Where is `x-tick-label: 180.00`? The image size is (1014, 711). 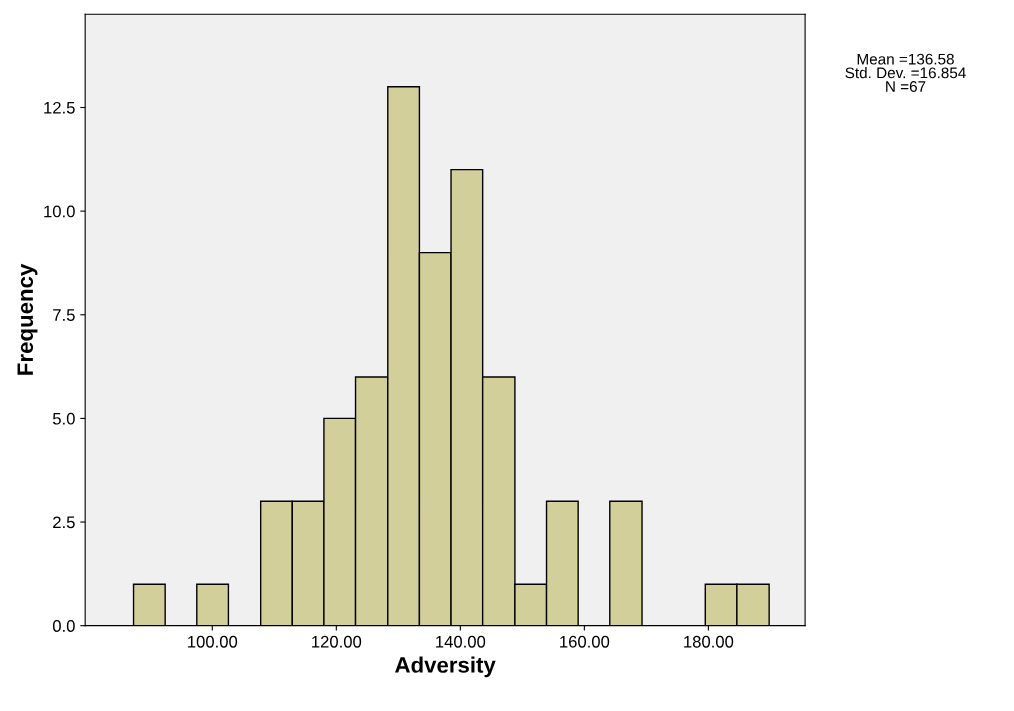
x-tick-label: 180.00 is located at coordinates (709, 641).